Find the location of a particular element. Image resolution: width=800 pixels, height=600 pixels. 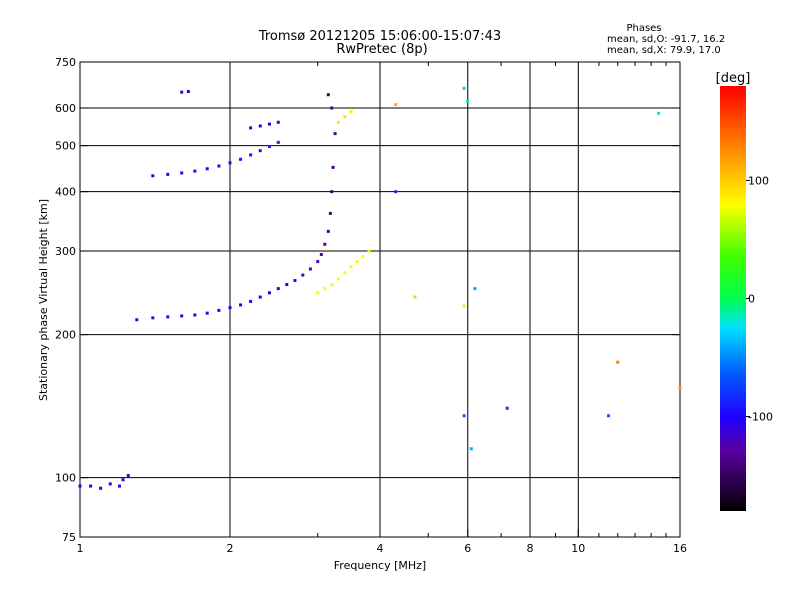

y-tick-label: 500 is located at coordinates (65, 146).